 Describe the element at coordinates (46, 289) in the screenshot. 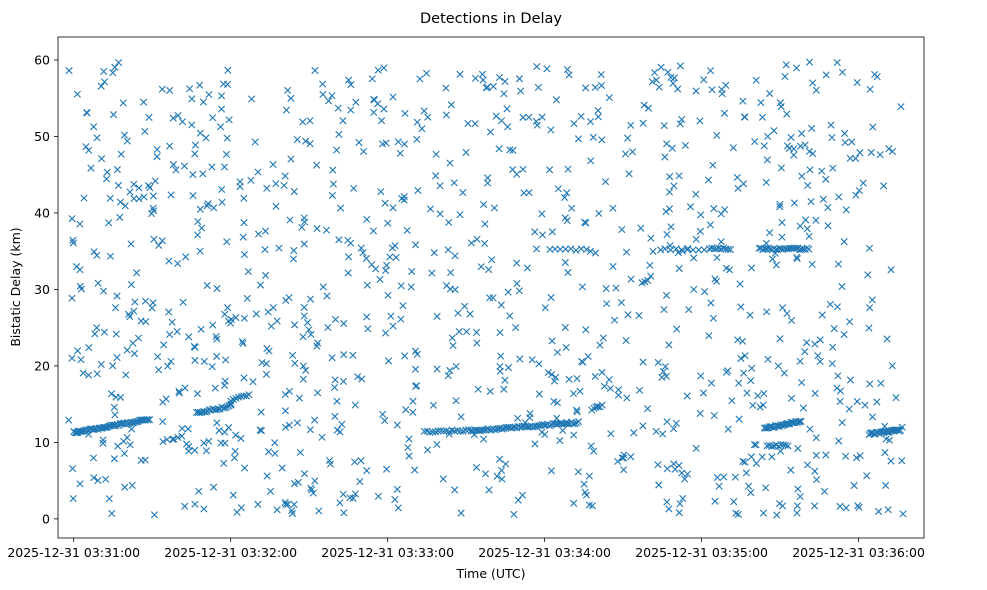

I see `y-axis: 0 10 20 30 40 50 60` at that location.